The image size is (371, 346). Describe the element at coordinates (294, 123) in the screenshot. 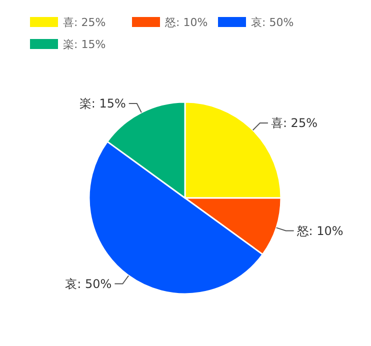

I see `slice-label: 喜: 25%` at that location.